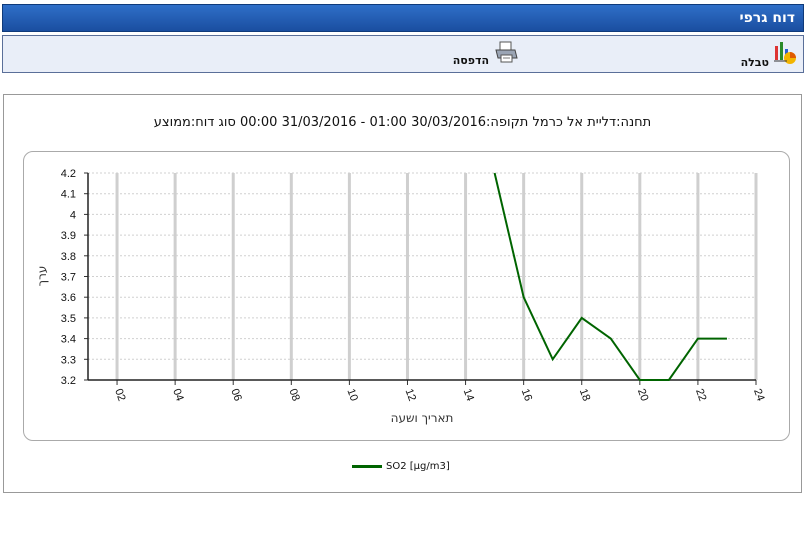 The height and width of the screenshot is (553, 806). I want to click on legend: SO2 [µg/m3], so click(401, 466).